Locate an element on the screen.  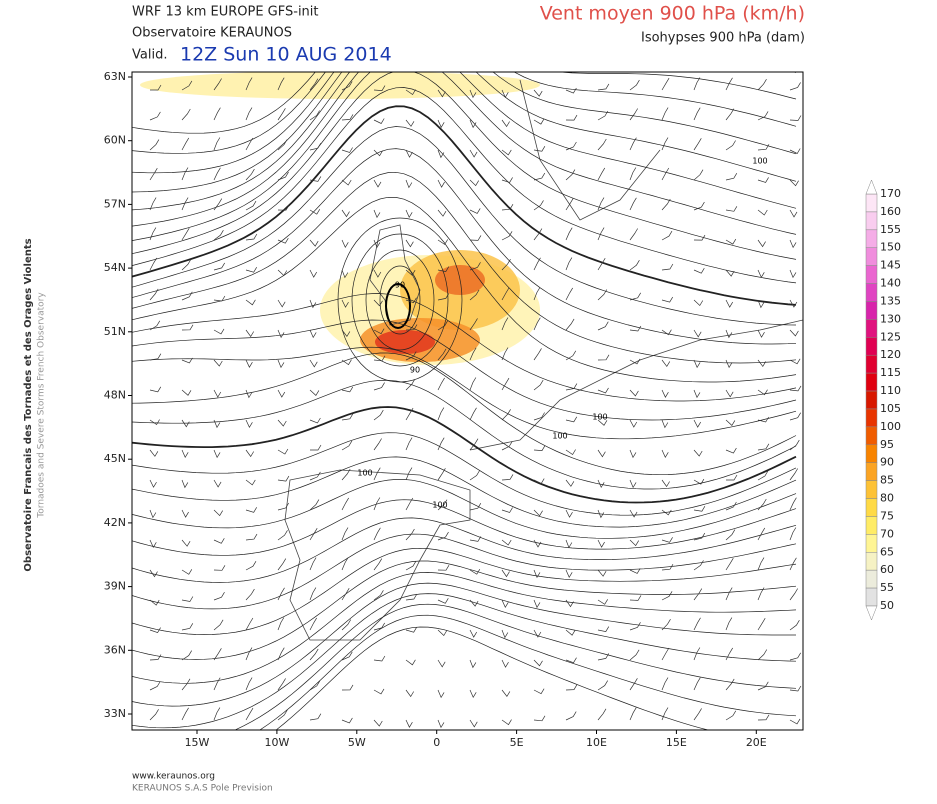
valid-date: 12Z Sun 10 AUG 2014 is located at coordinates (286, 55).